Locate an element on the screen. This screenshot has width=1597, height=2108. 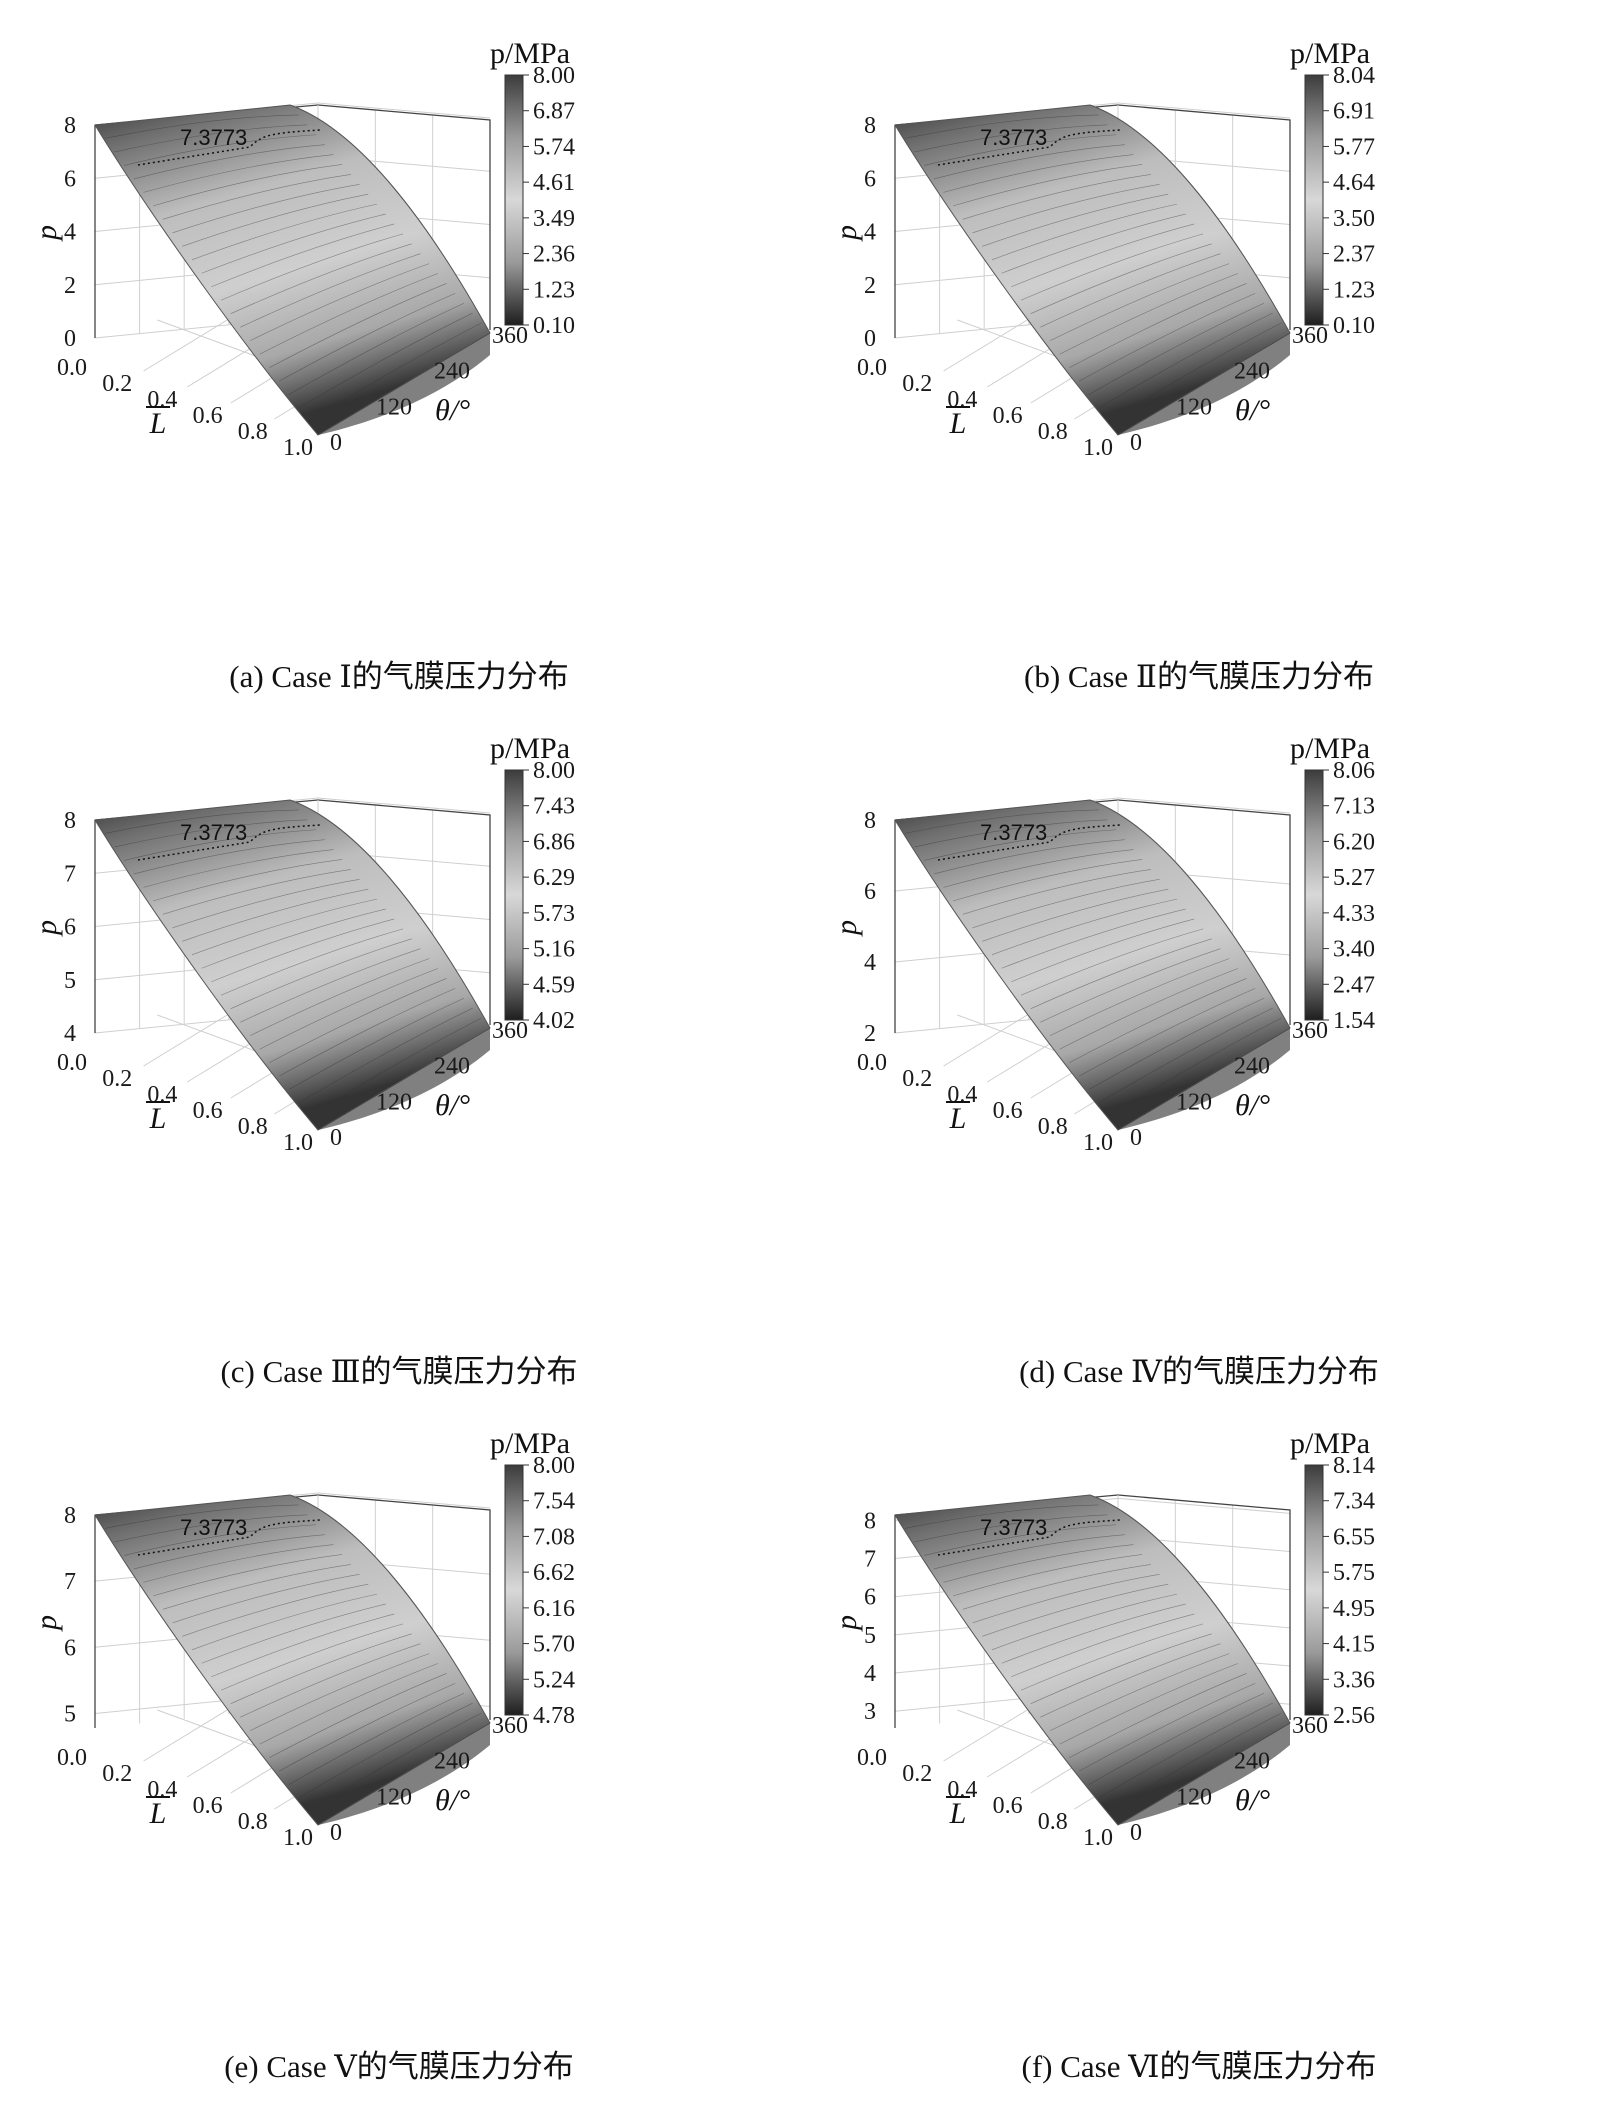
colorbar-tick-label: 8.00 is located at coordinates (554, 1466).